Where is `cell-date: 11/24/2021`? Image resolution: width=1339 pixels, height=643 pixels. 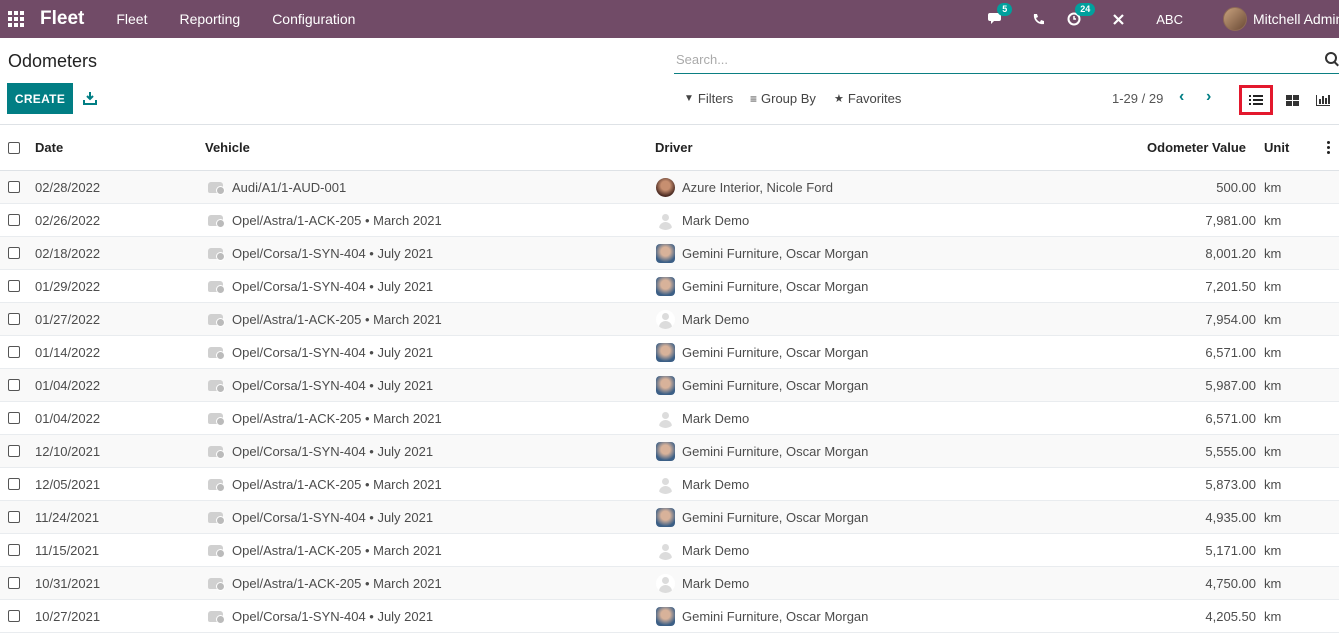
cell-date: 11/24/2021 is located at coordinates (67, 517).